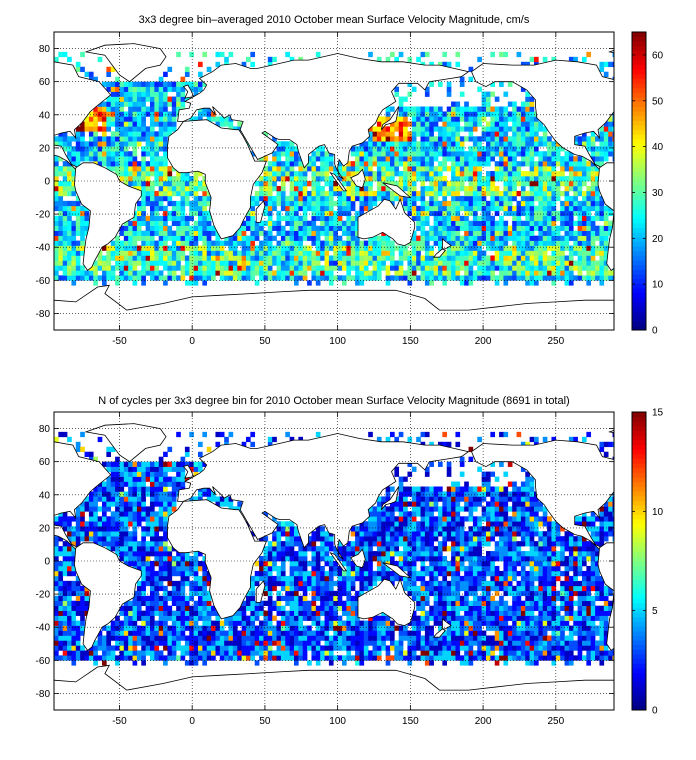 The width and height of the screenshot is (696, 760). I want to click on x-tick-label: 50, so click(265, 341).